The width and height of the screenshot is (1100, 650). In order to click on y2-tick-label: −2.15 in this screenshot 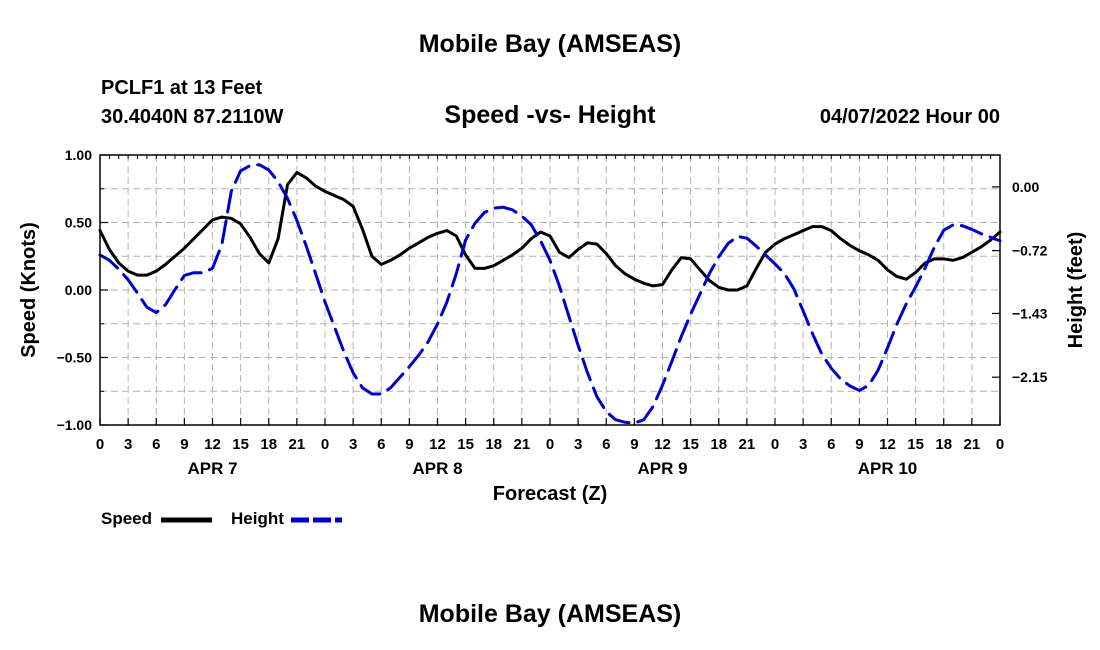, I will do `click(1030, 377)`.